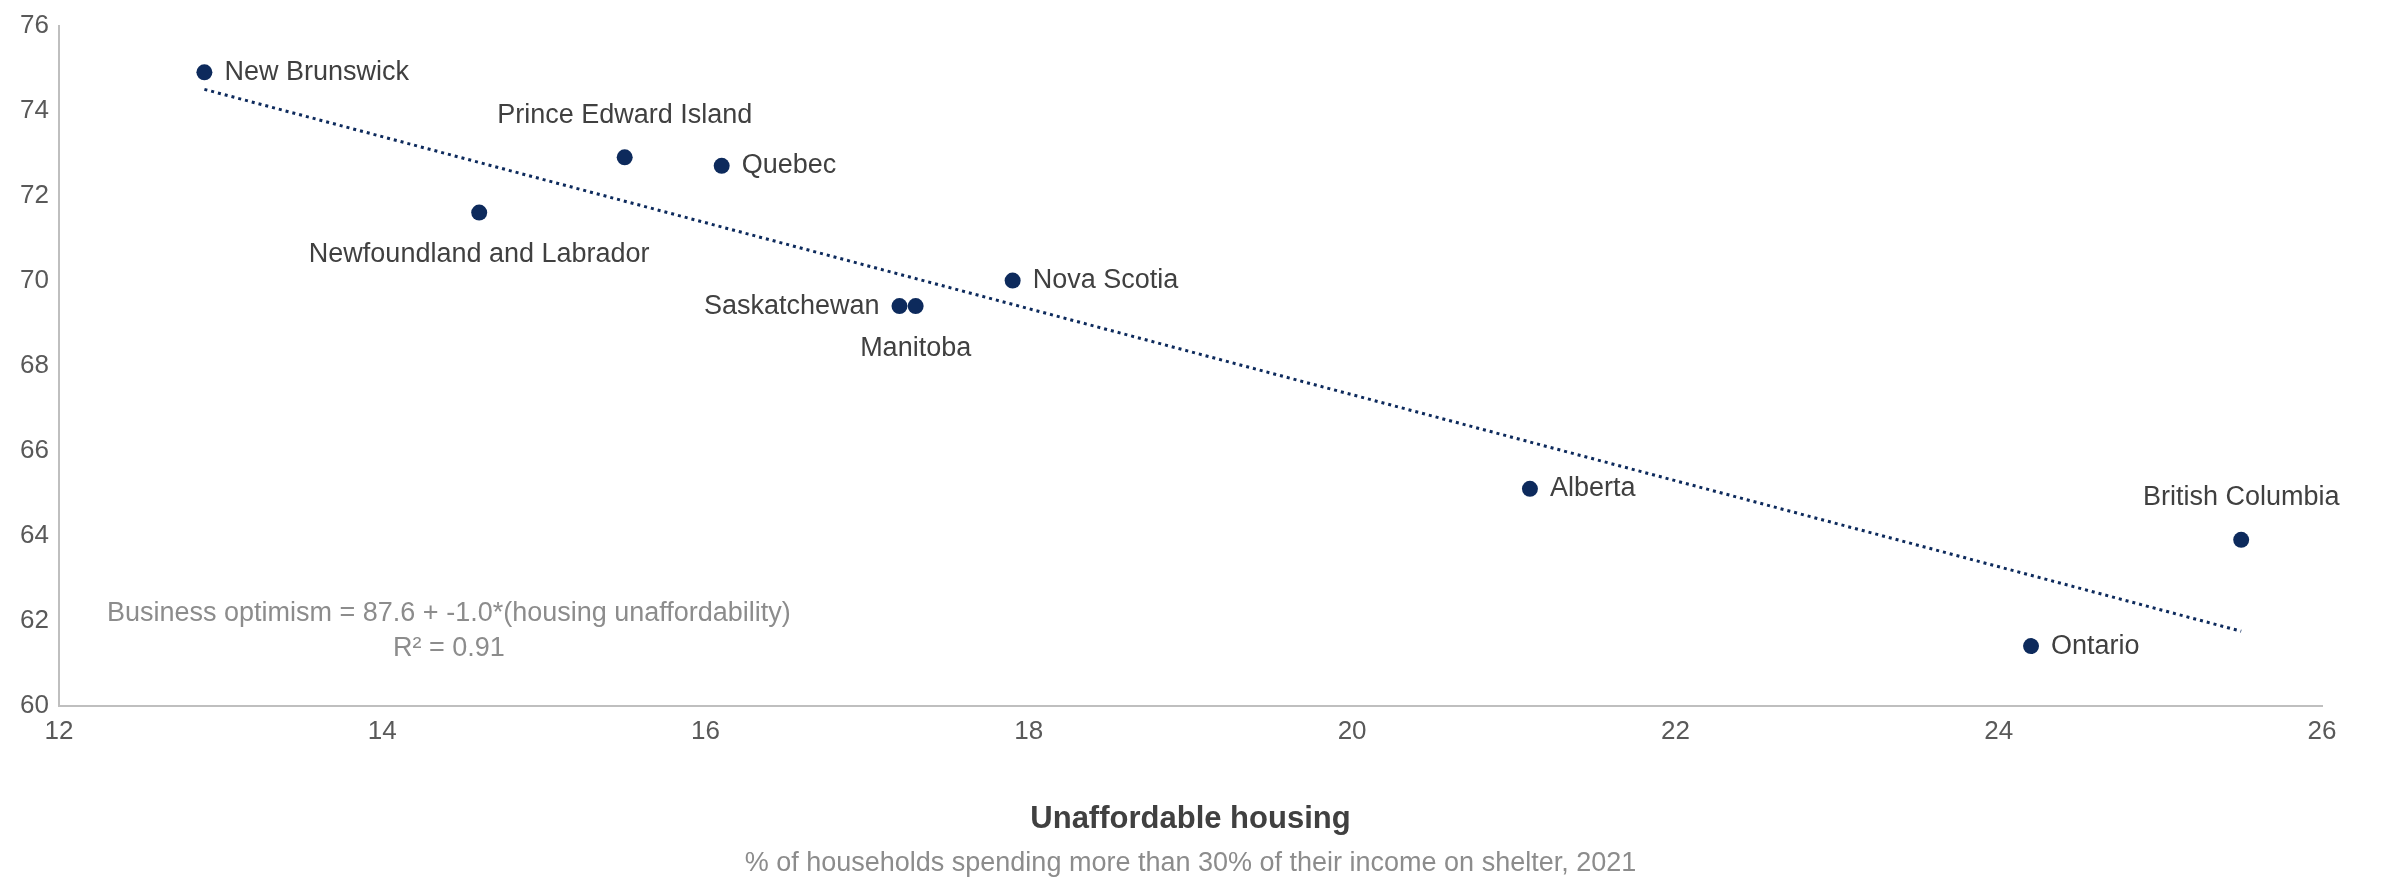  I want to click on annotation: Prince Edward Island, so click(625, 113).